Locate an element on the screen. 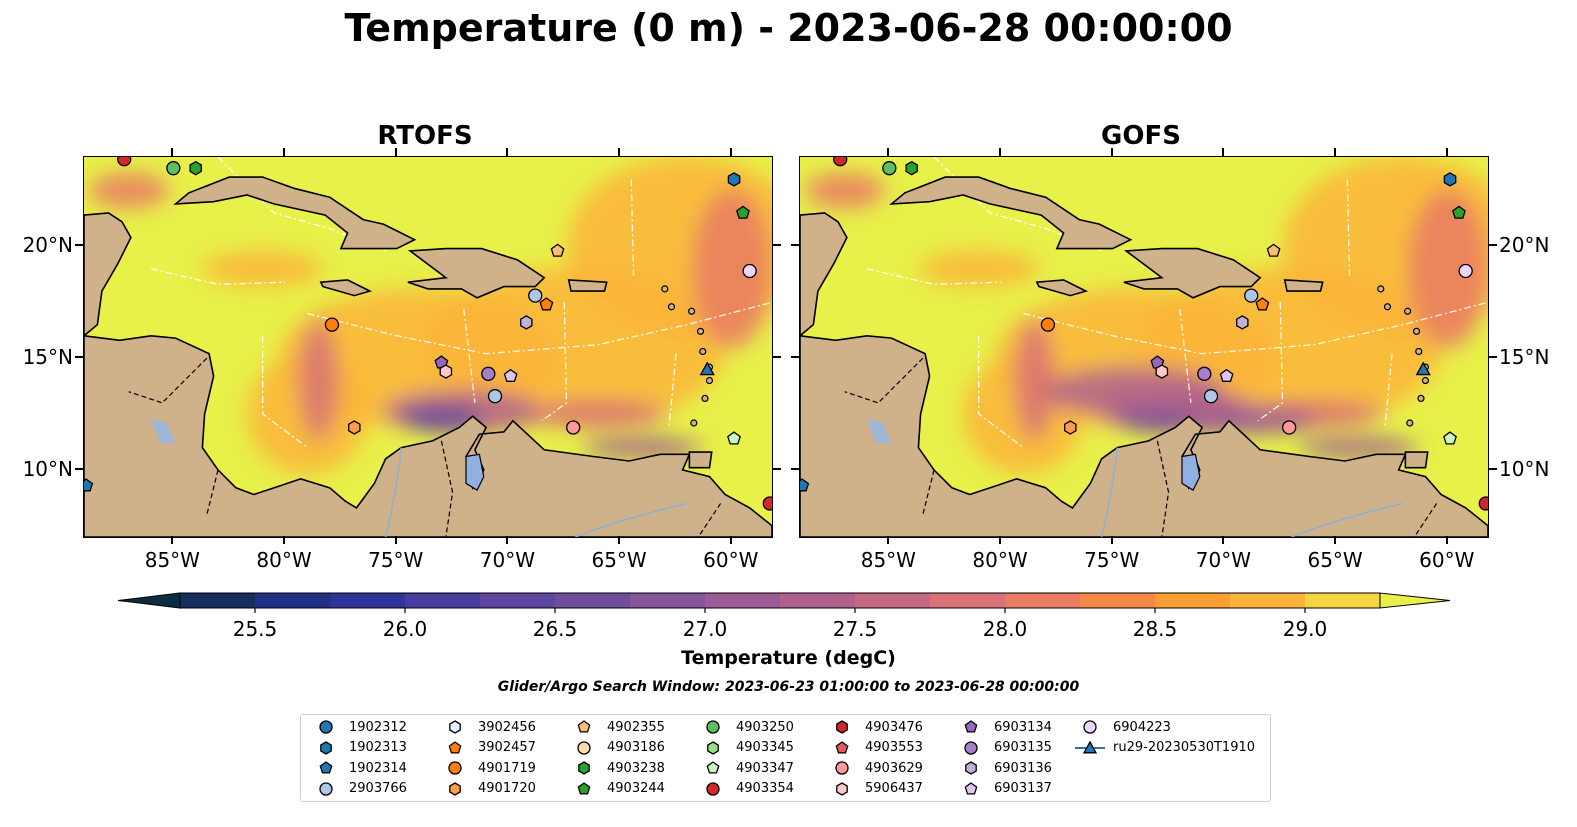  lon-tick-label: 85°W is located at coordinates (172, 560).